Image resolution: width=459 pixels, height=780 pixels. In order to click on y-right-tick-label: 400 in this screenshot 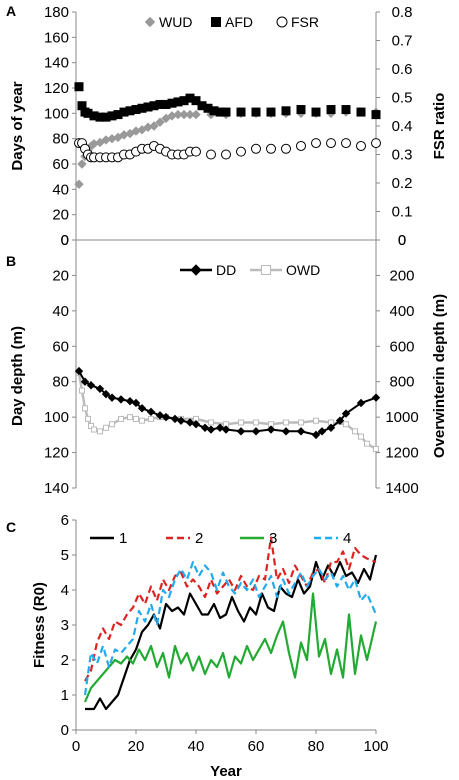, I will do `click(401, 311)`.